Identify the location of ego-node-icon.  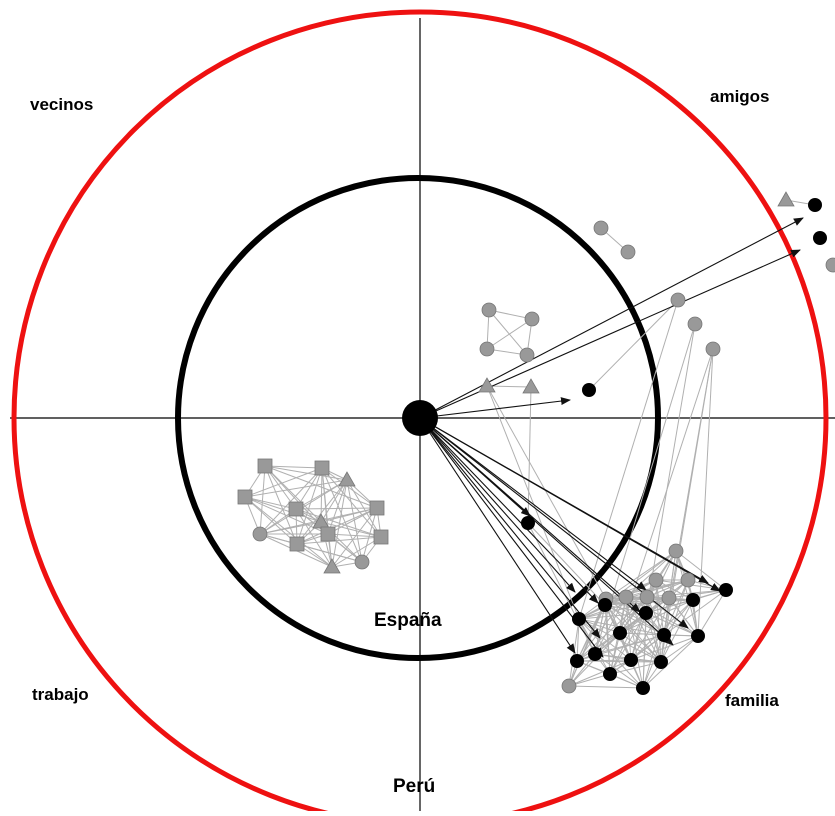
(420, 418).